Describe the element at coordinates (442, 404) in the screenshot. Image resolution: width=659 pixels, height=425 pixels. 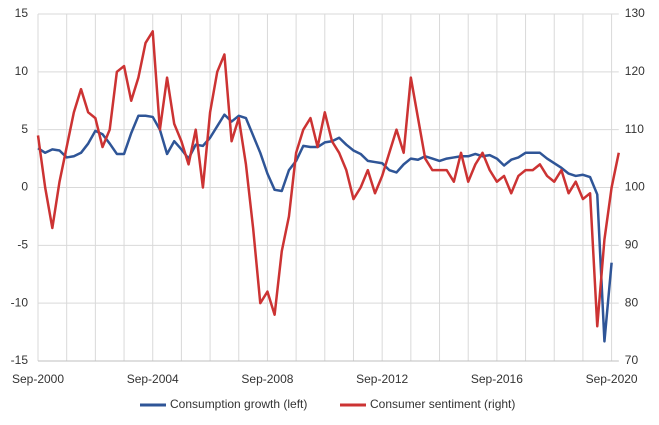
I see `legend-label: Consumer sentiment (right)` at that location.